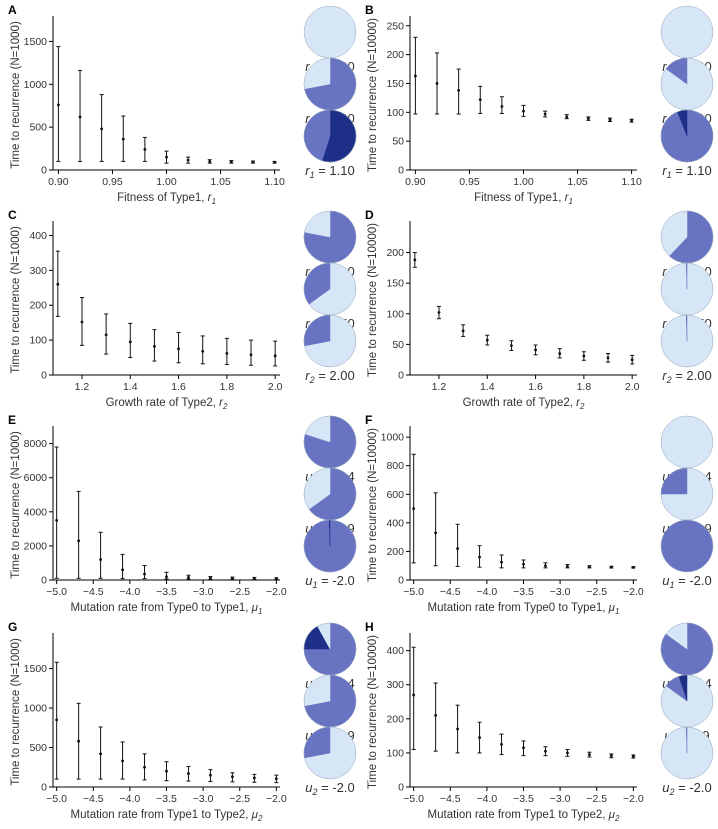  What do you see at coordinates (38, 236) in the screenshot?
I see `y-tick-label: 400` at bounding box center [38, 236].